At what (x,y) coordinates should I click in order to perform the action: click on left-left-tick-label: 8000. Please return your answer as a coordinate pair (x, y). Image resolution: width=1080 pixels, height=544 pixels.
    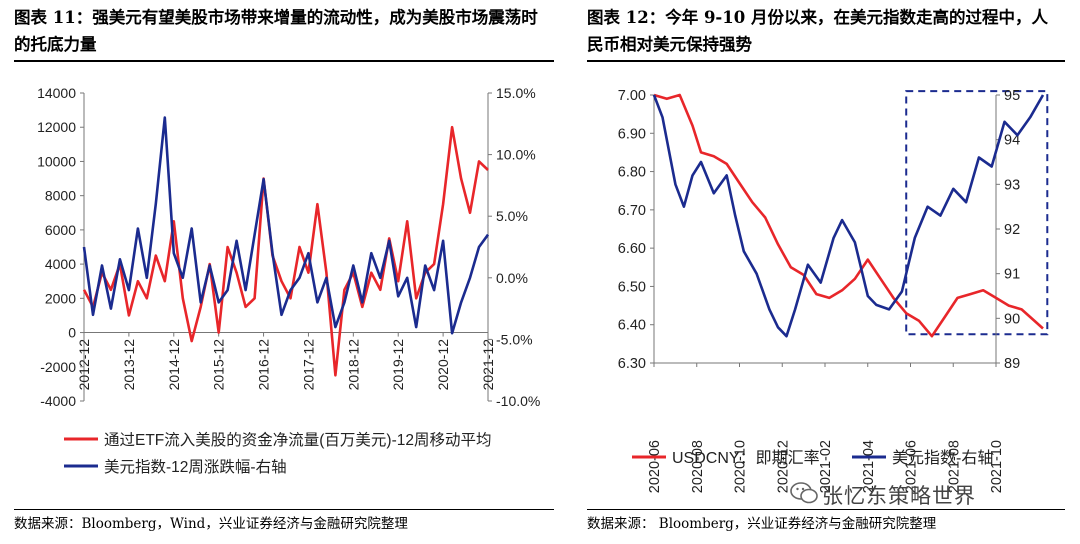
    Looking at the image, I should click on (60, 196).